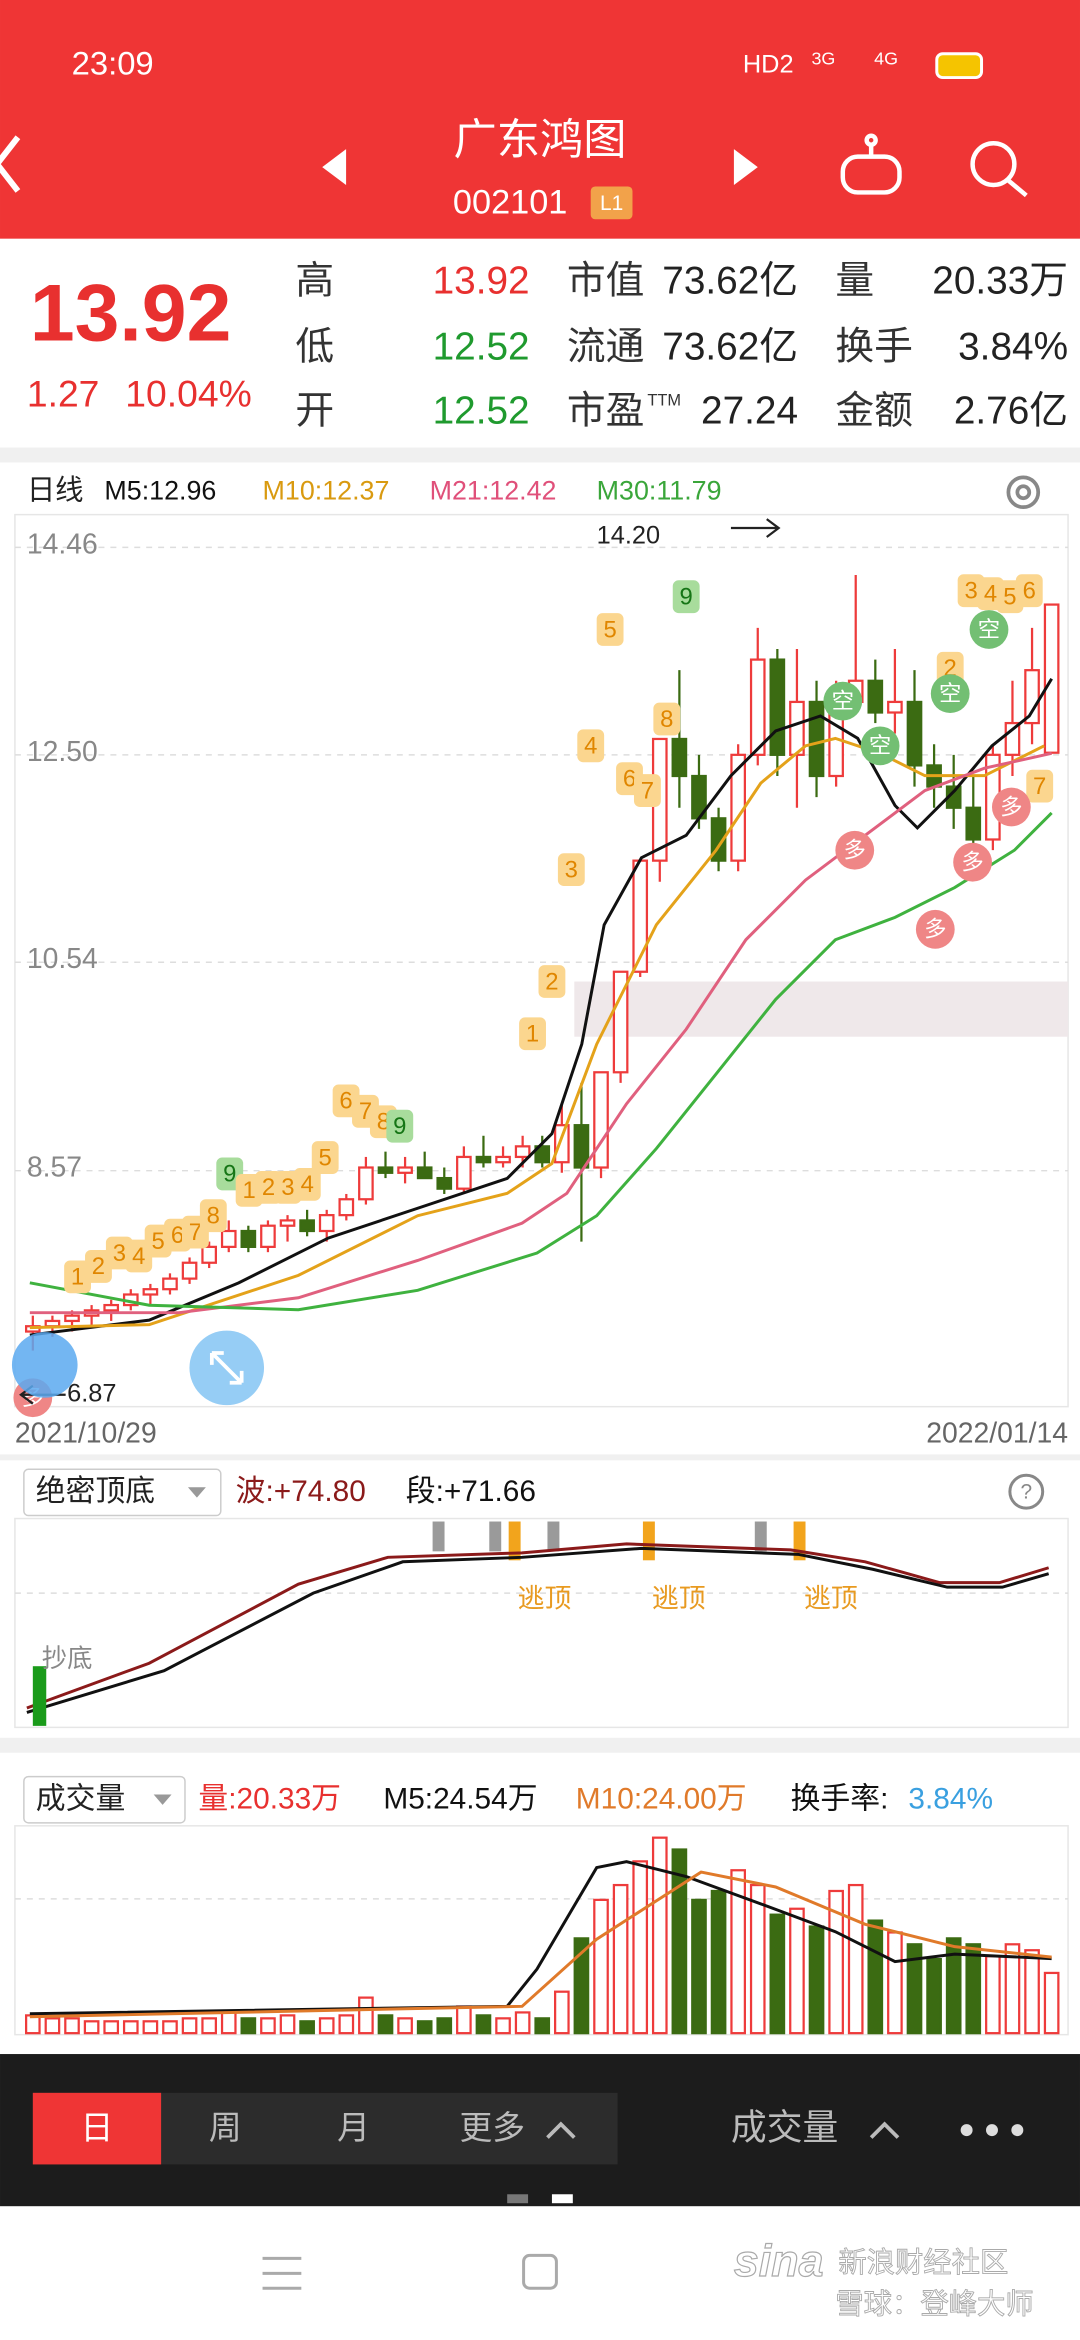 This screenshot has width=1080, height=2340. I want to click on volume-select, so click(104, 1799).